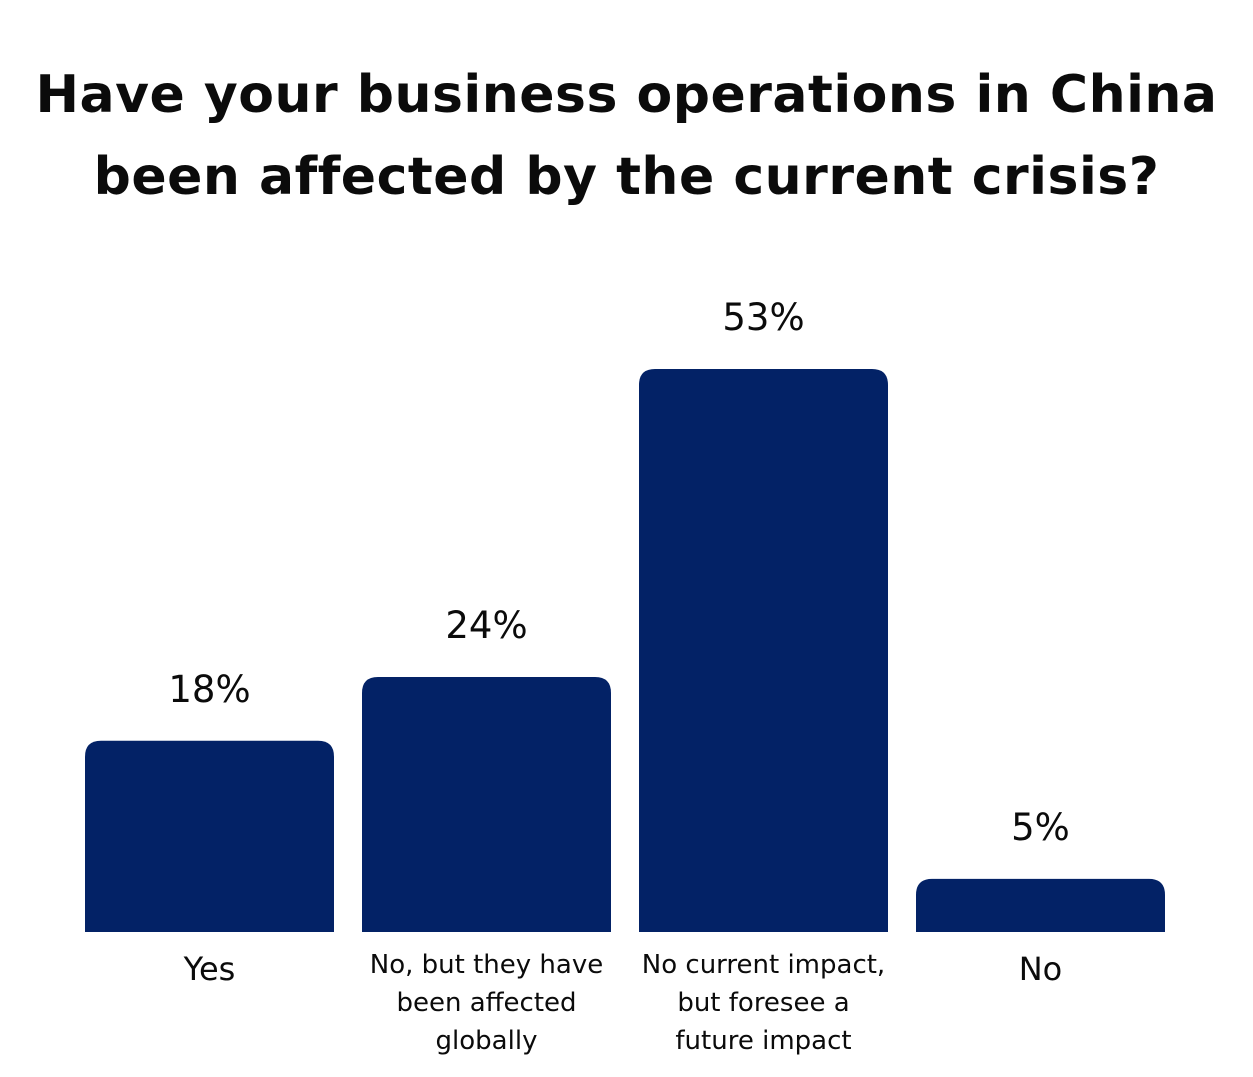 The height and width of the screenshot is (1077, 1253). Describe the element at coordinates (1040, 827) in the screenshot. I see `value-label-4: 5%` at that location.